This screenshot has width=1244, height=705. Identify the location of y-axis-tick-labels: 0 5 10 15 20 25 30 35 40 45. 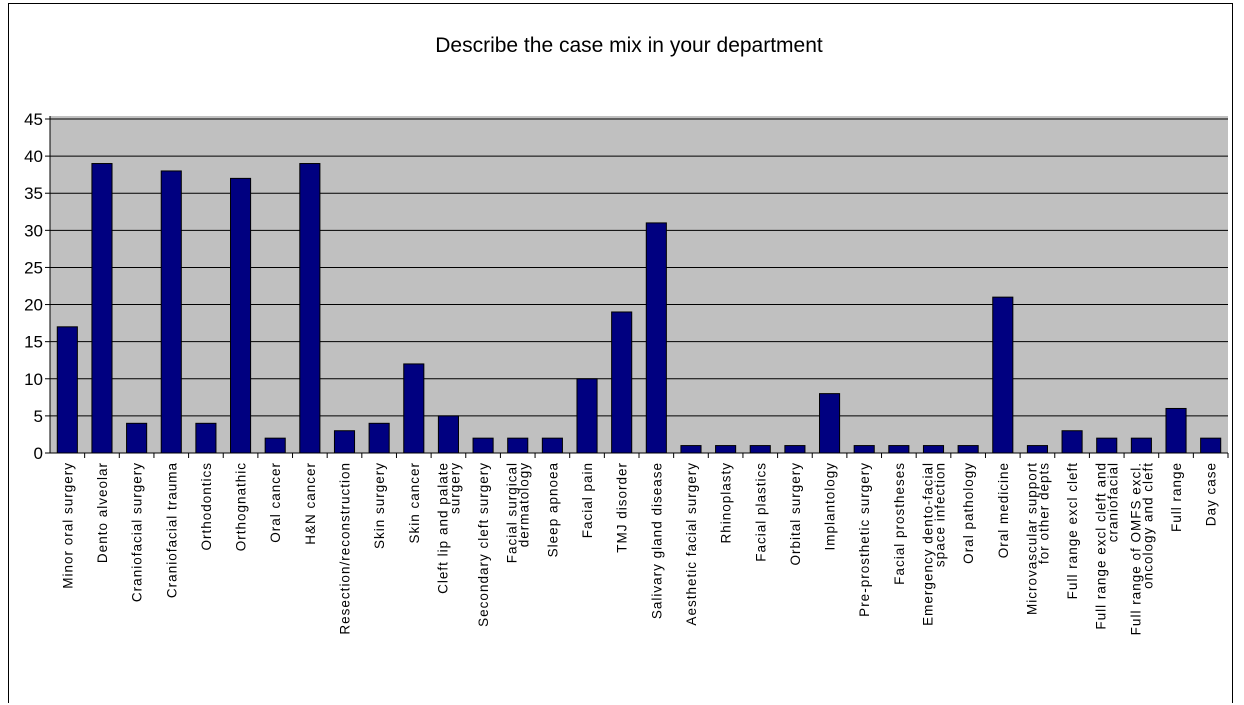
(37, 286).